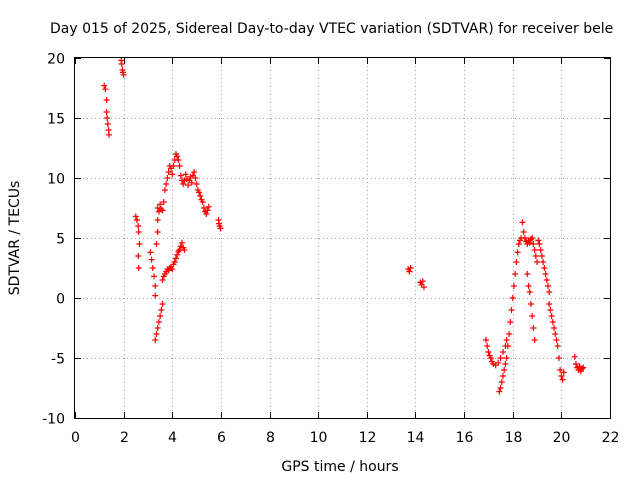  I want to click on x-tick-label: 14, so click(416, 438).